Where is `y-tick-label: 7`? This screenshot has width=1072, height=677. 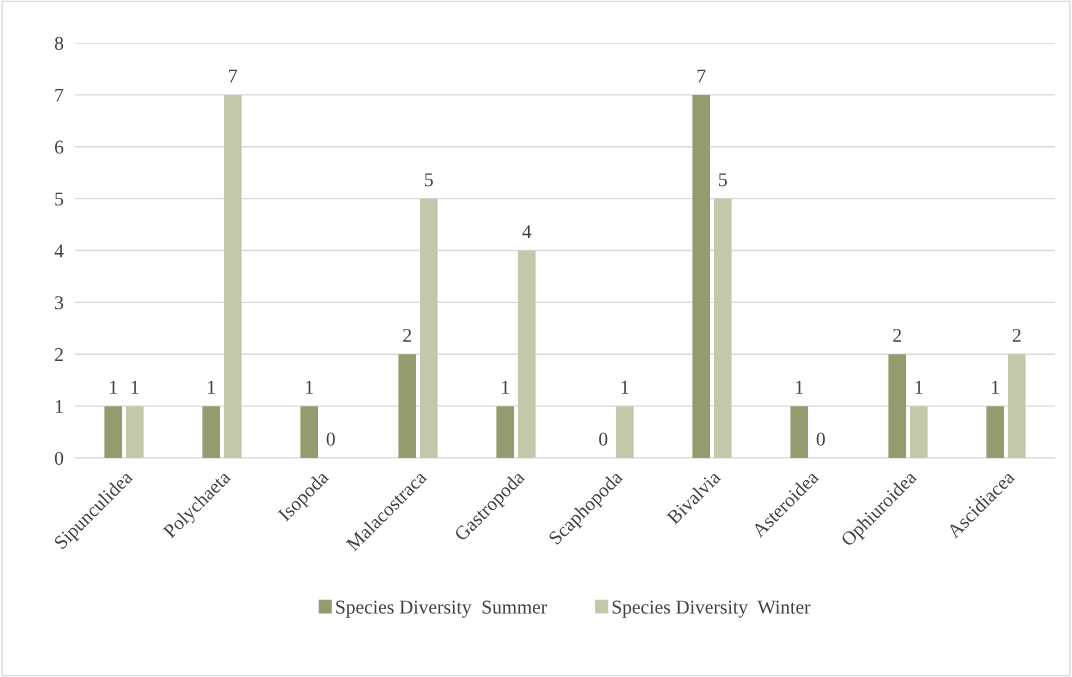 y-tick-label: 7 is located at coordinates (59, 95).